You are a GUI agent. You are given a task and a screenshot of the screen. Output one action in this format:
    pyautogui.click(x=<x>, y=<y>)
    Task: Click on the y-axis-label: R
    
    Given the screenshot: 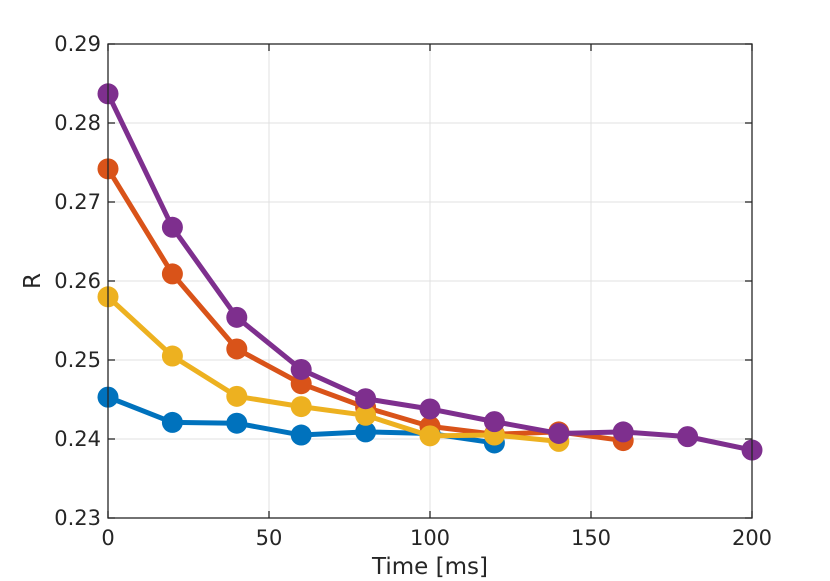 What is the action you would take?
    pyautogui.click(x=33, y=281)
    